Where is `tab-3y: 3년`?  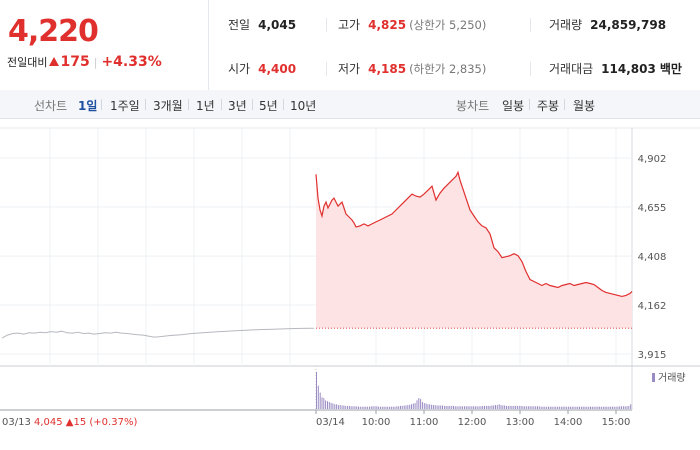 tab-3y: 3년 is located at coordinates (237, 106).